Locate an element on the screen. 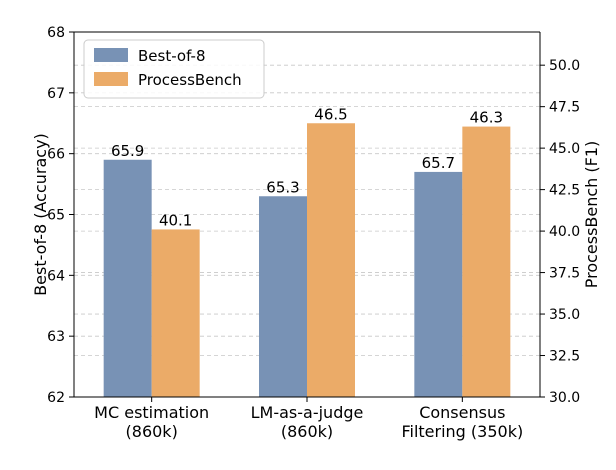 The image size is (616, 470). left-tick-label: 62 is located at coordinates (56, 398).